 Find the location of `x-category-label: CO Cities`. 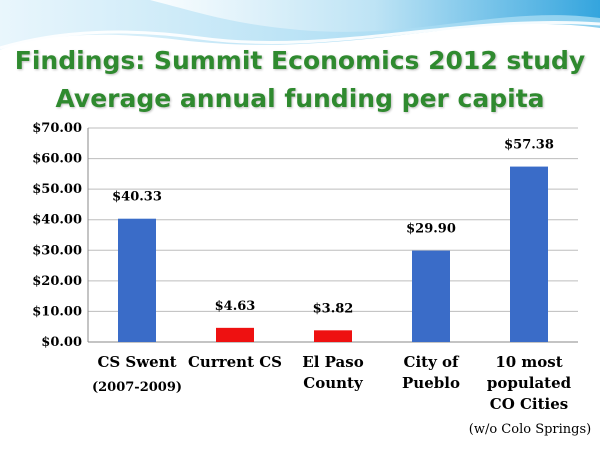

x-category-label: CO Cities is located at coordinates (529, 404).